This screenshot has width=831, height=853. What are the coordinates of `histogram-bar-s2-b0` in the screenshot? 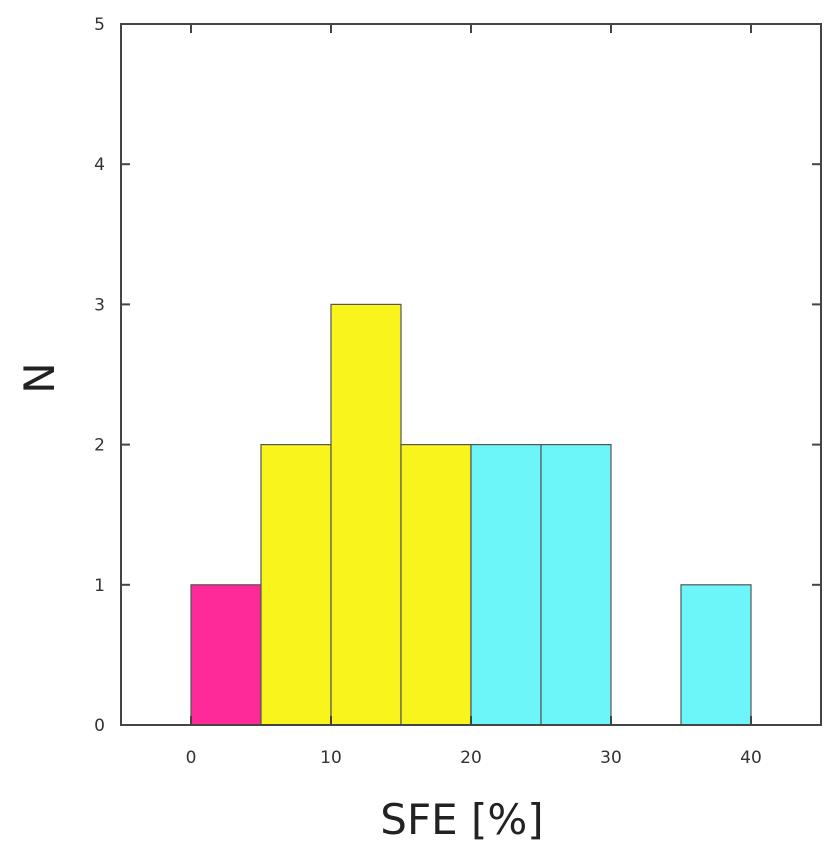 It's located at (506, 585).